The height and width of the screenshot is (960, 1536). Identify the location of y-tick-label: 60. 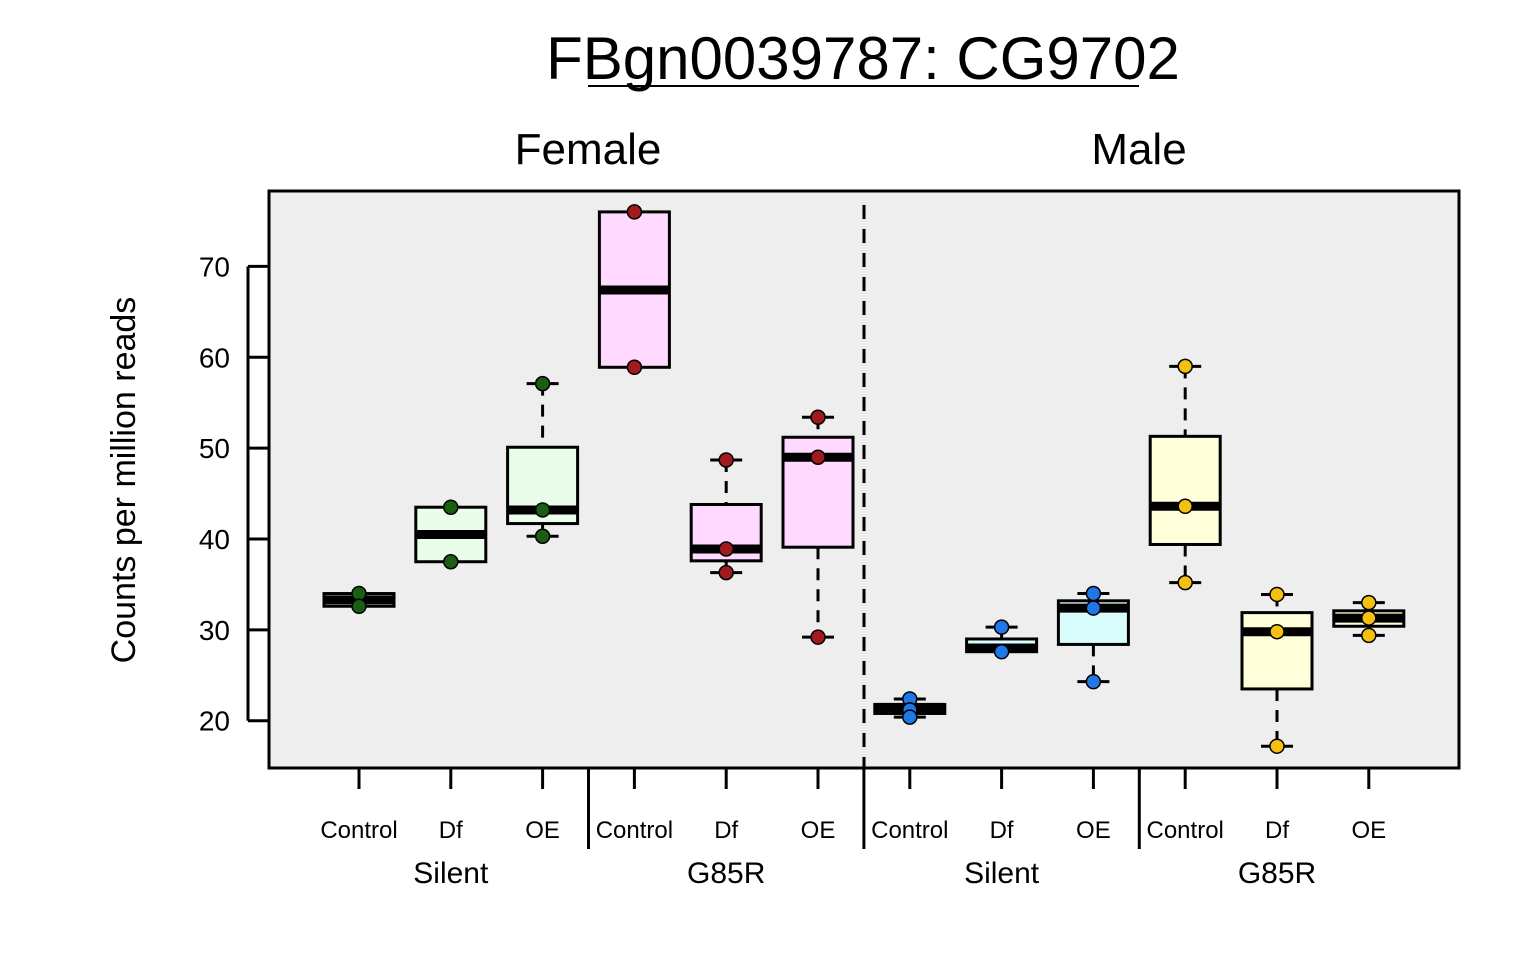
(214, 357).